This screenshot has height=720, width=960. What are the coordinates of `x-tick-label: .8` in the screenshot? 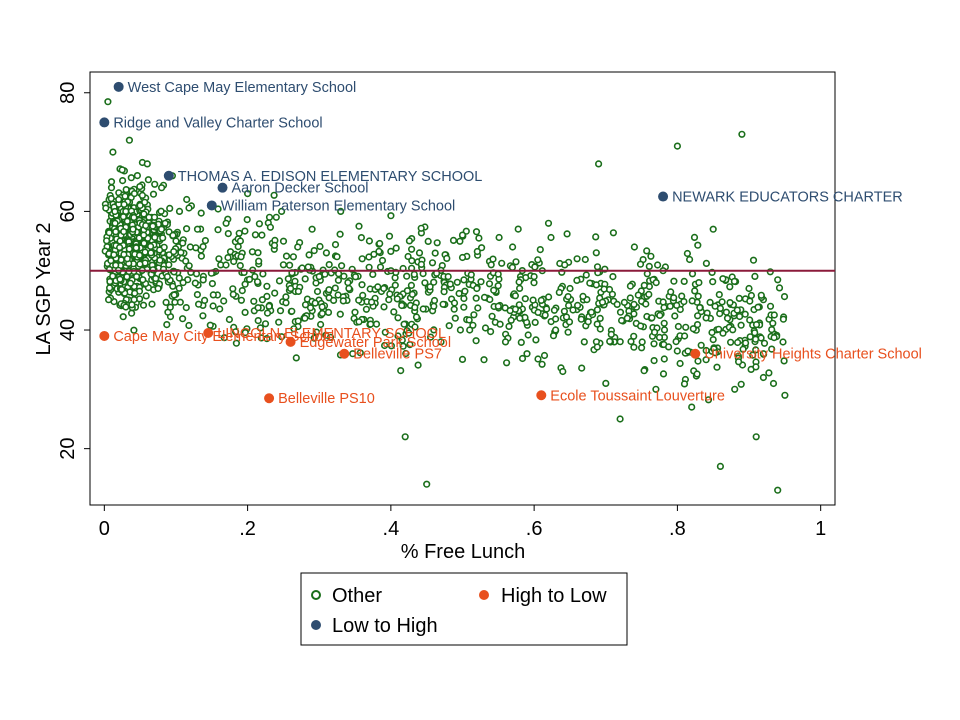 It's located at (677, 529).